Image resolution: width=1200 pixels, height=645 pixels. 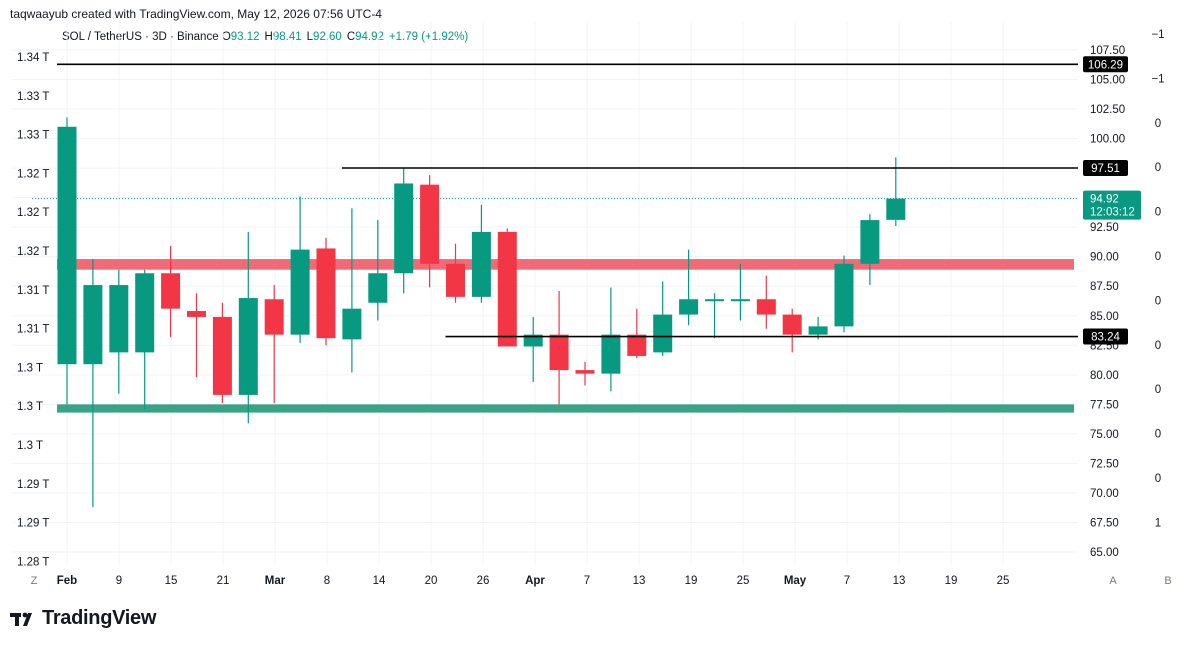 What do you see at coordinates (369, 37) in the screenshot?
I see `close-value: 94.92` at bounding box center [369, 37].